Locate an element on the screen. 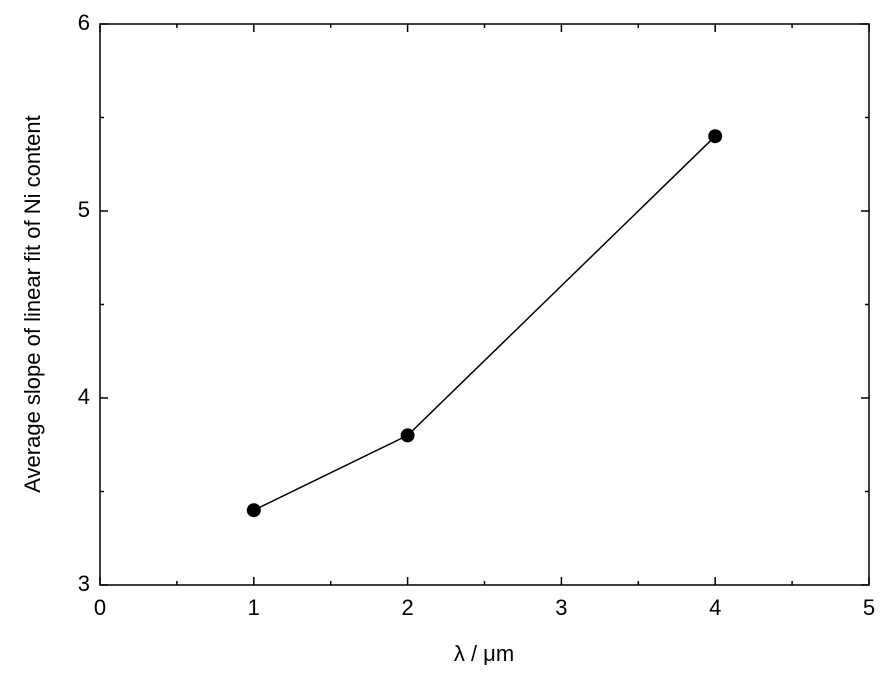  x-axis-label: λ / μm is located at coordinates (484, 653).